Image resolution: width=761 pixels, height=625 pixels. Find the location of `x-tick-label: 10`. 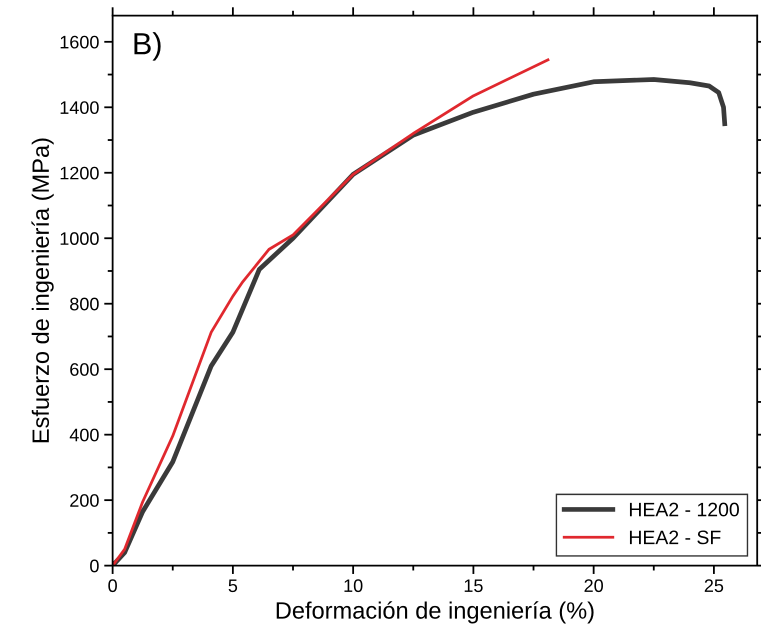

x-tick-label: 10 is located at coordinates (353, 585).